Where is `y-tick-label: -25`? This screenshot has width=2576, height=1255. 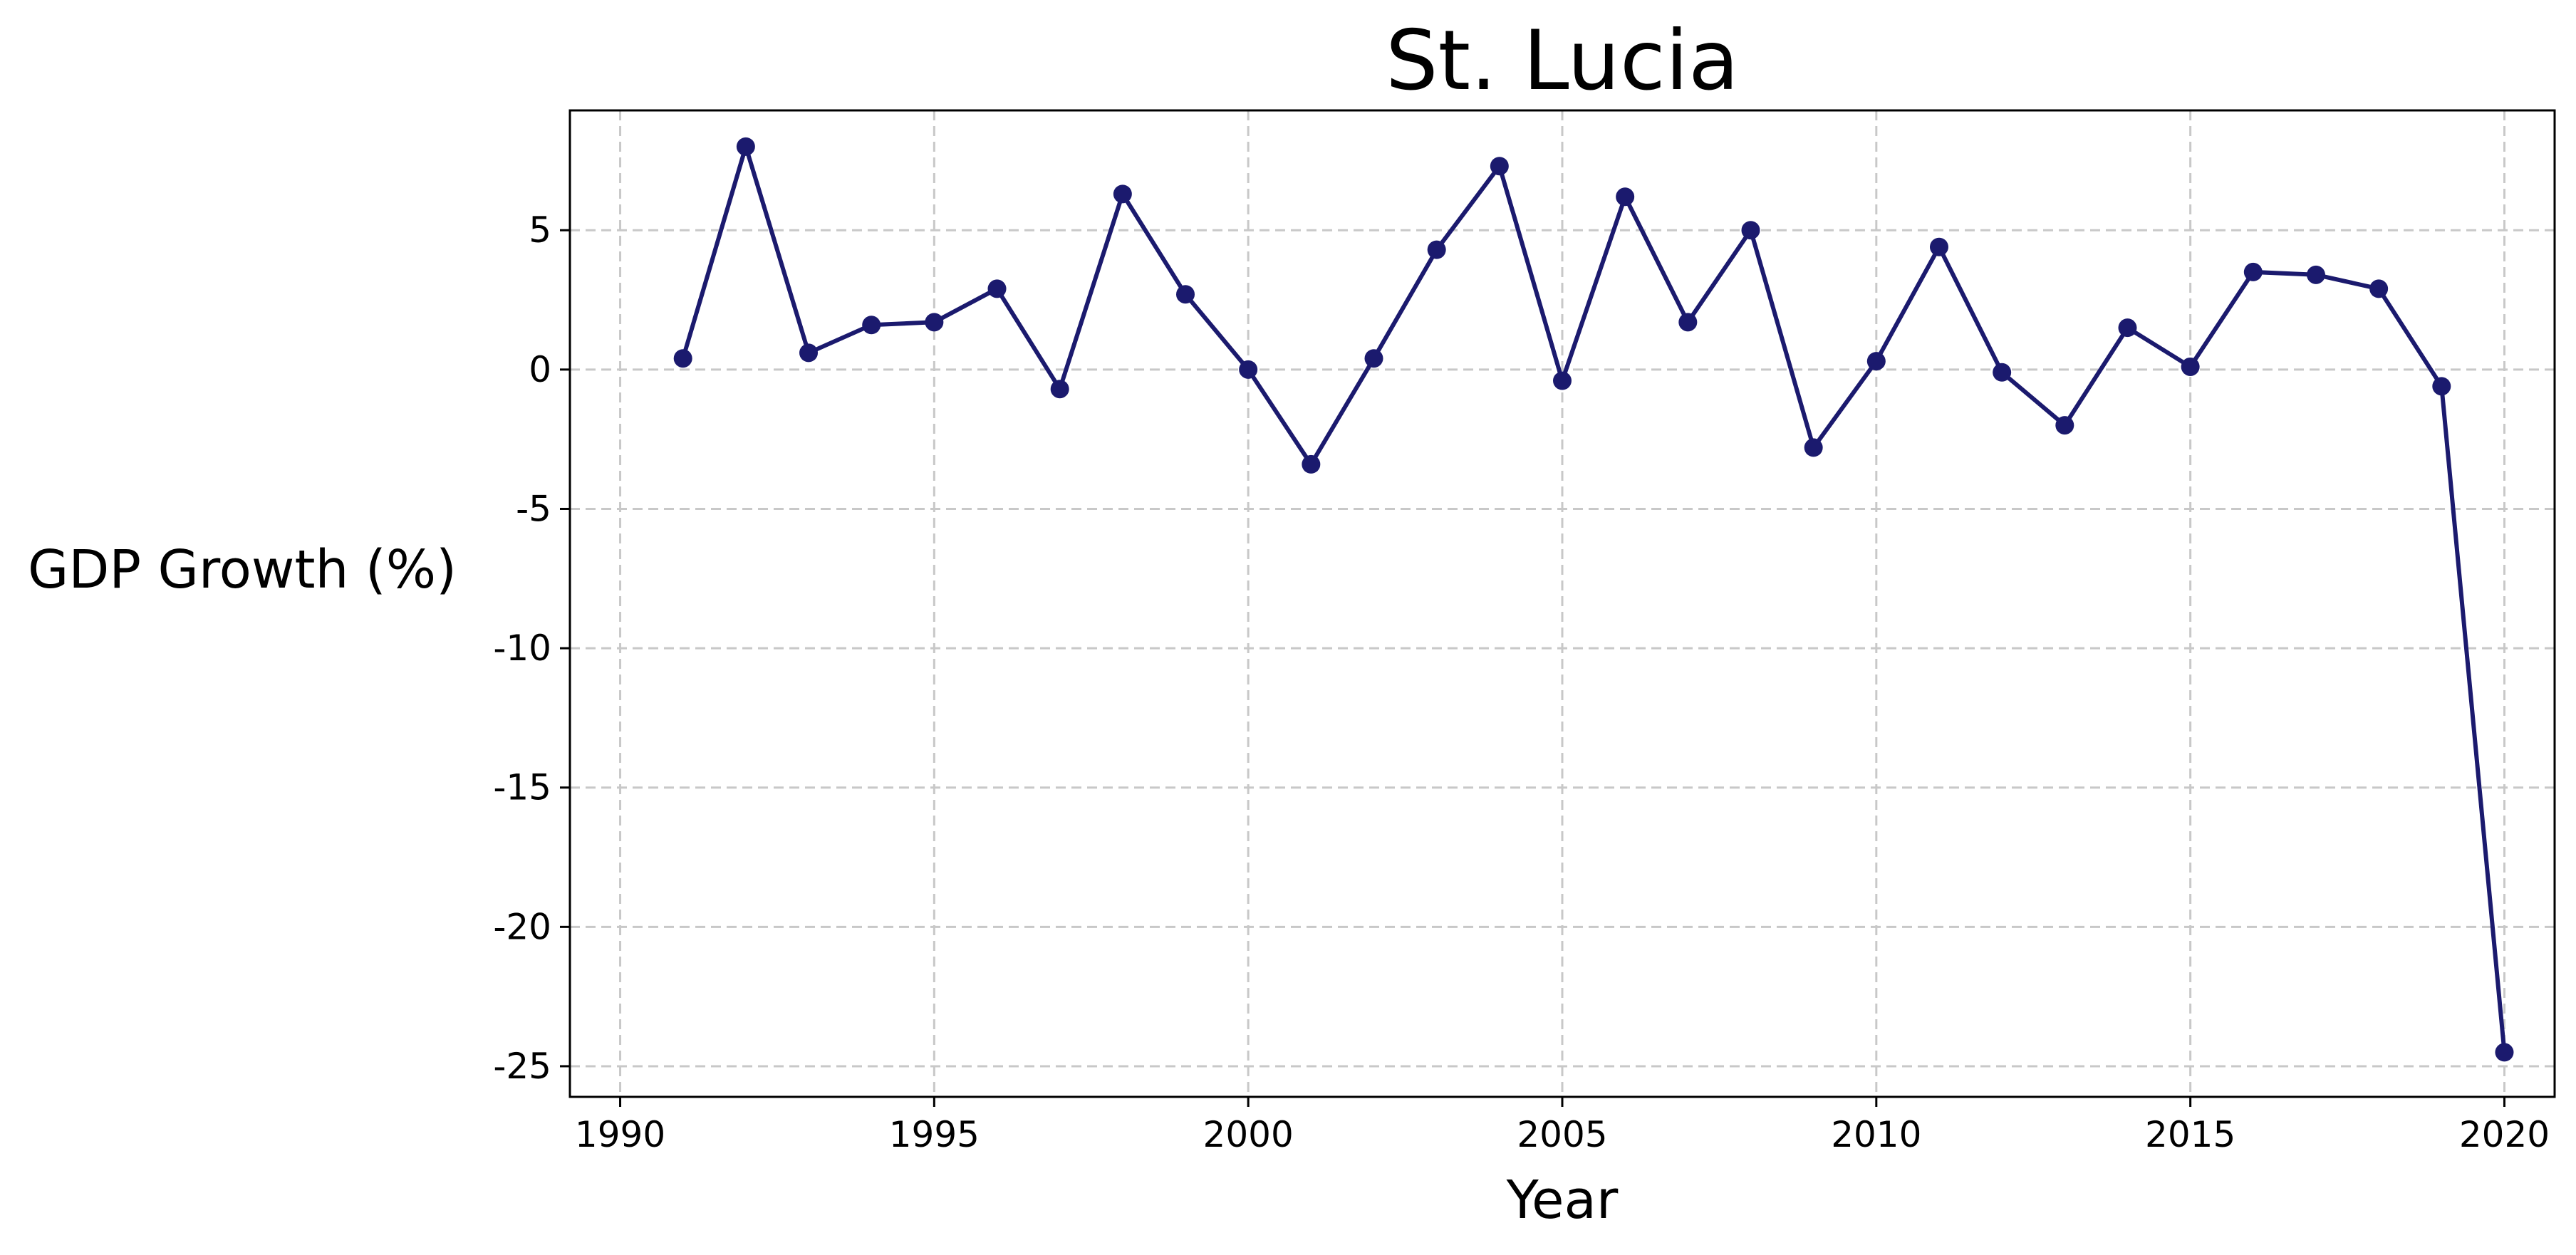
y-tick-label: -25 is located at coordinates (522, 1066).